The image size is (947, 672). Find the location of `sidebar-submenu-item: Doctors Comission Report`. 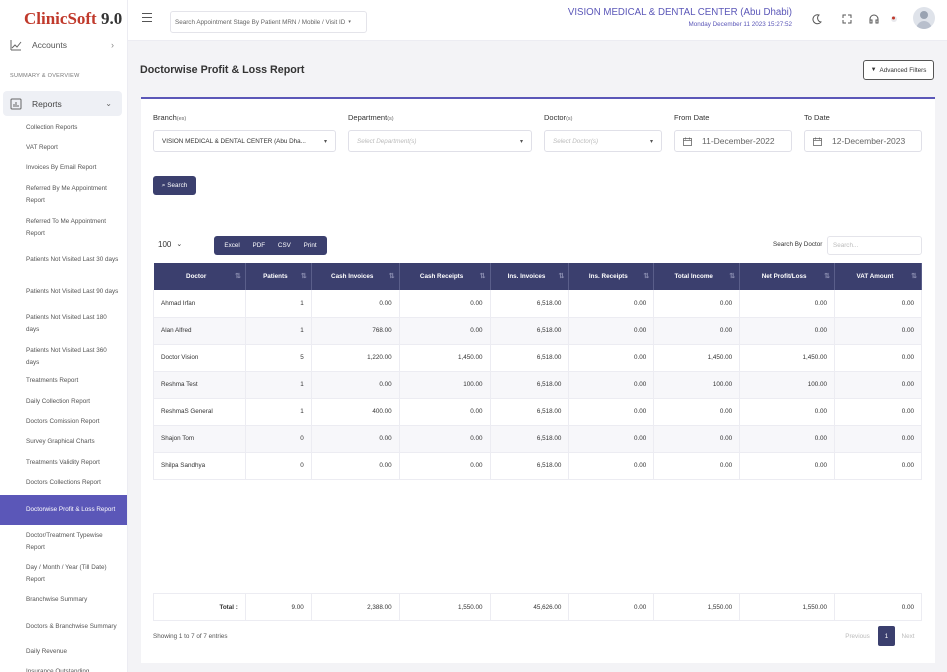

sidebar-submenu-item: Doctors Comission Report is located at coordinates (63, 421).